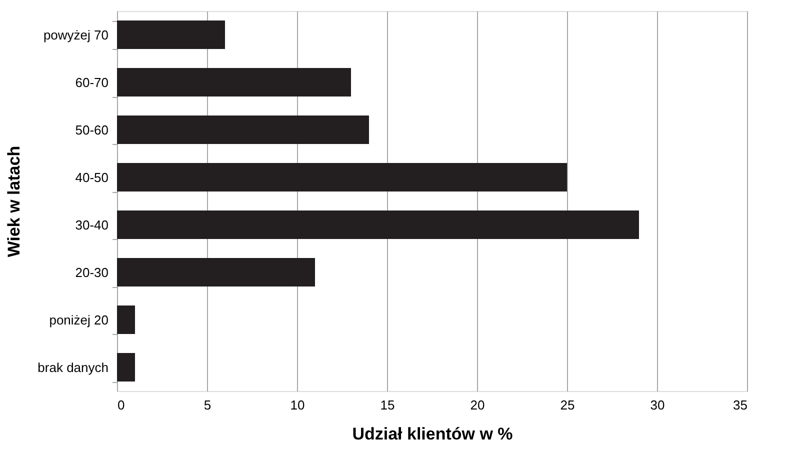 The image size is (810, 471). Describe the element at coordinates (73, 367) in the screenshot. I see `y-tick-label: brak danych` at that location.